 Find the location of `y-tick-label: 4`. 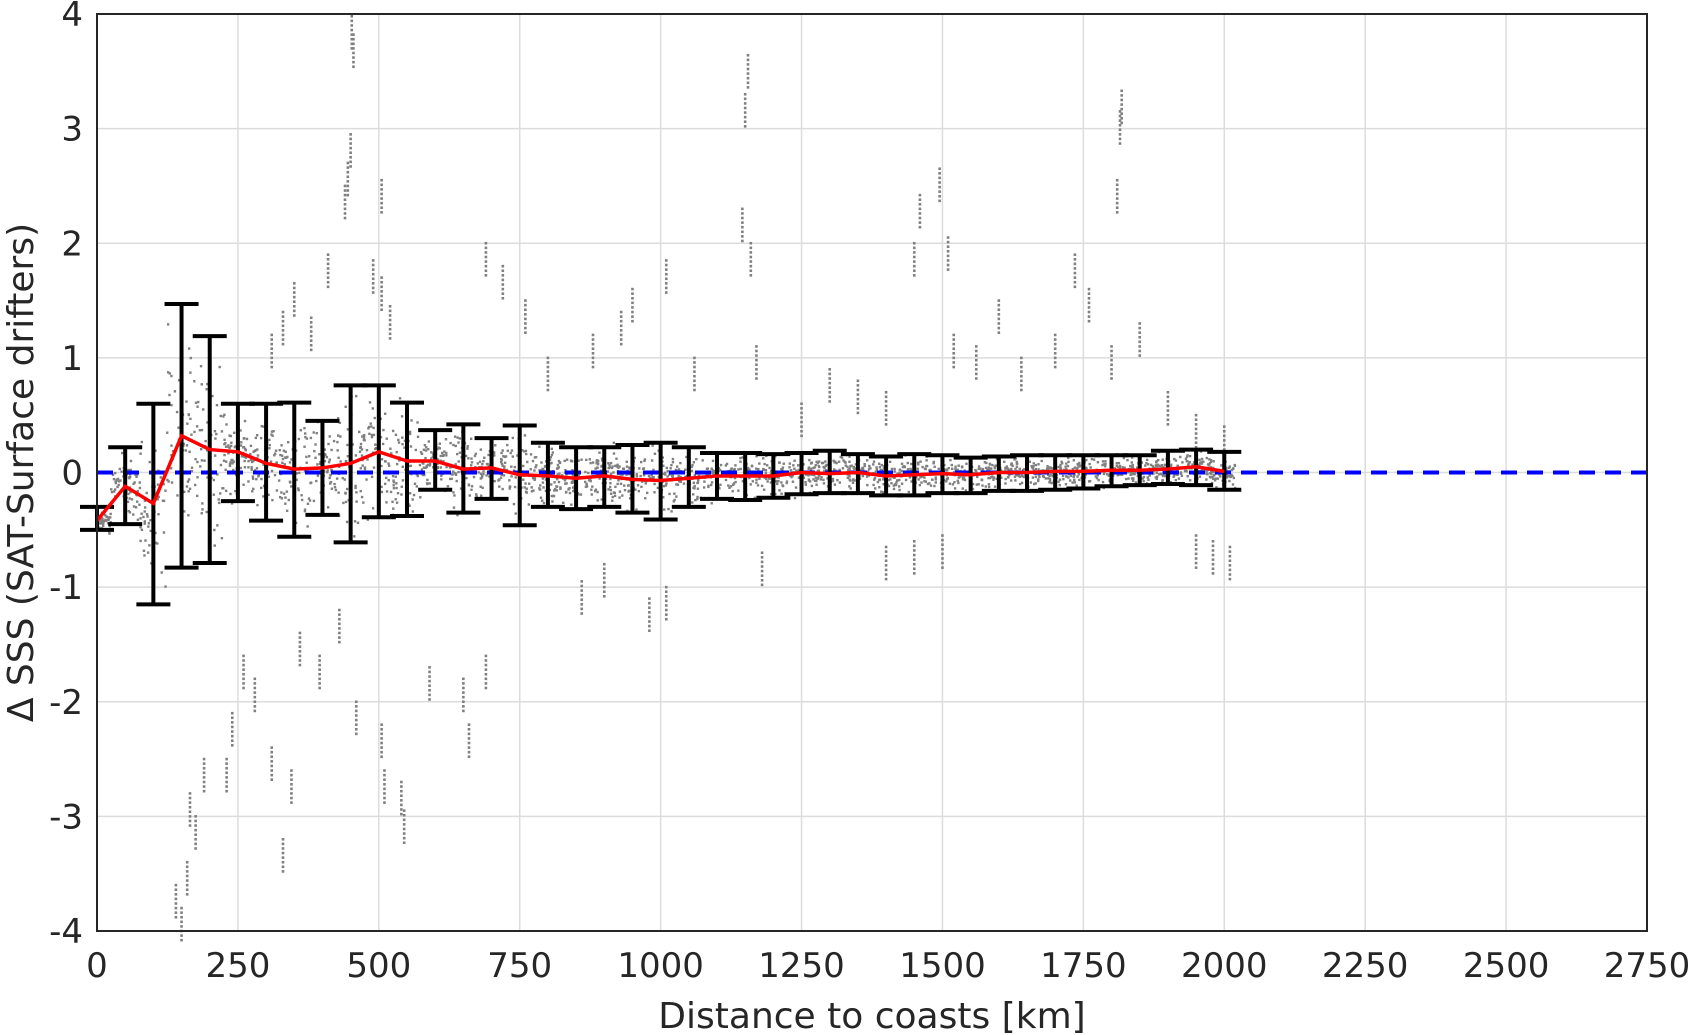

y-tick-label: 4 is located at coordinates (72, 17).